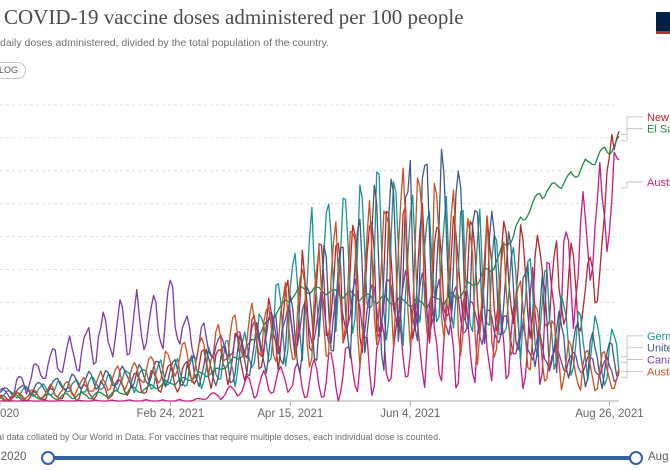 This screenshot has width=670, height=470. Describe the element at coordinates (658, 130) in the screenshot. I see `legend-item: El Sal` at that location.